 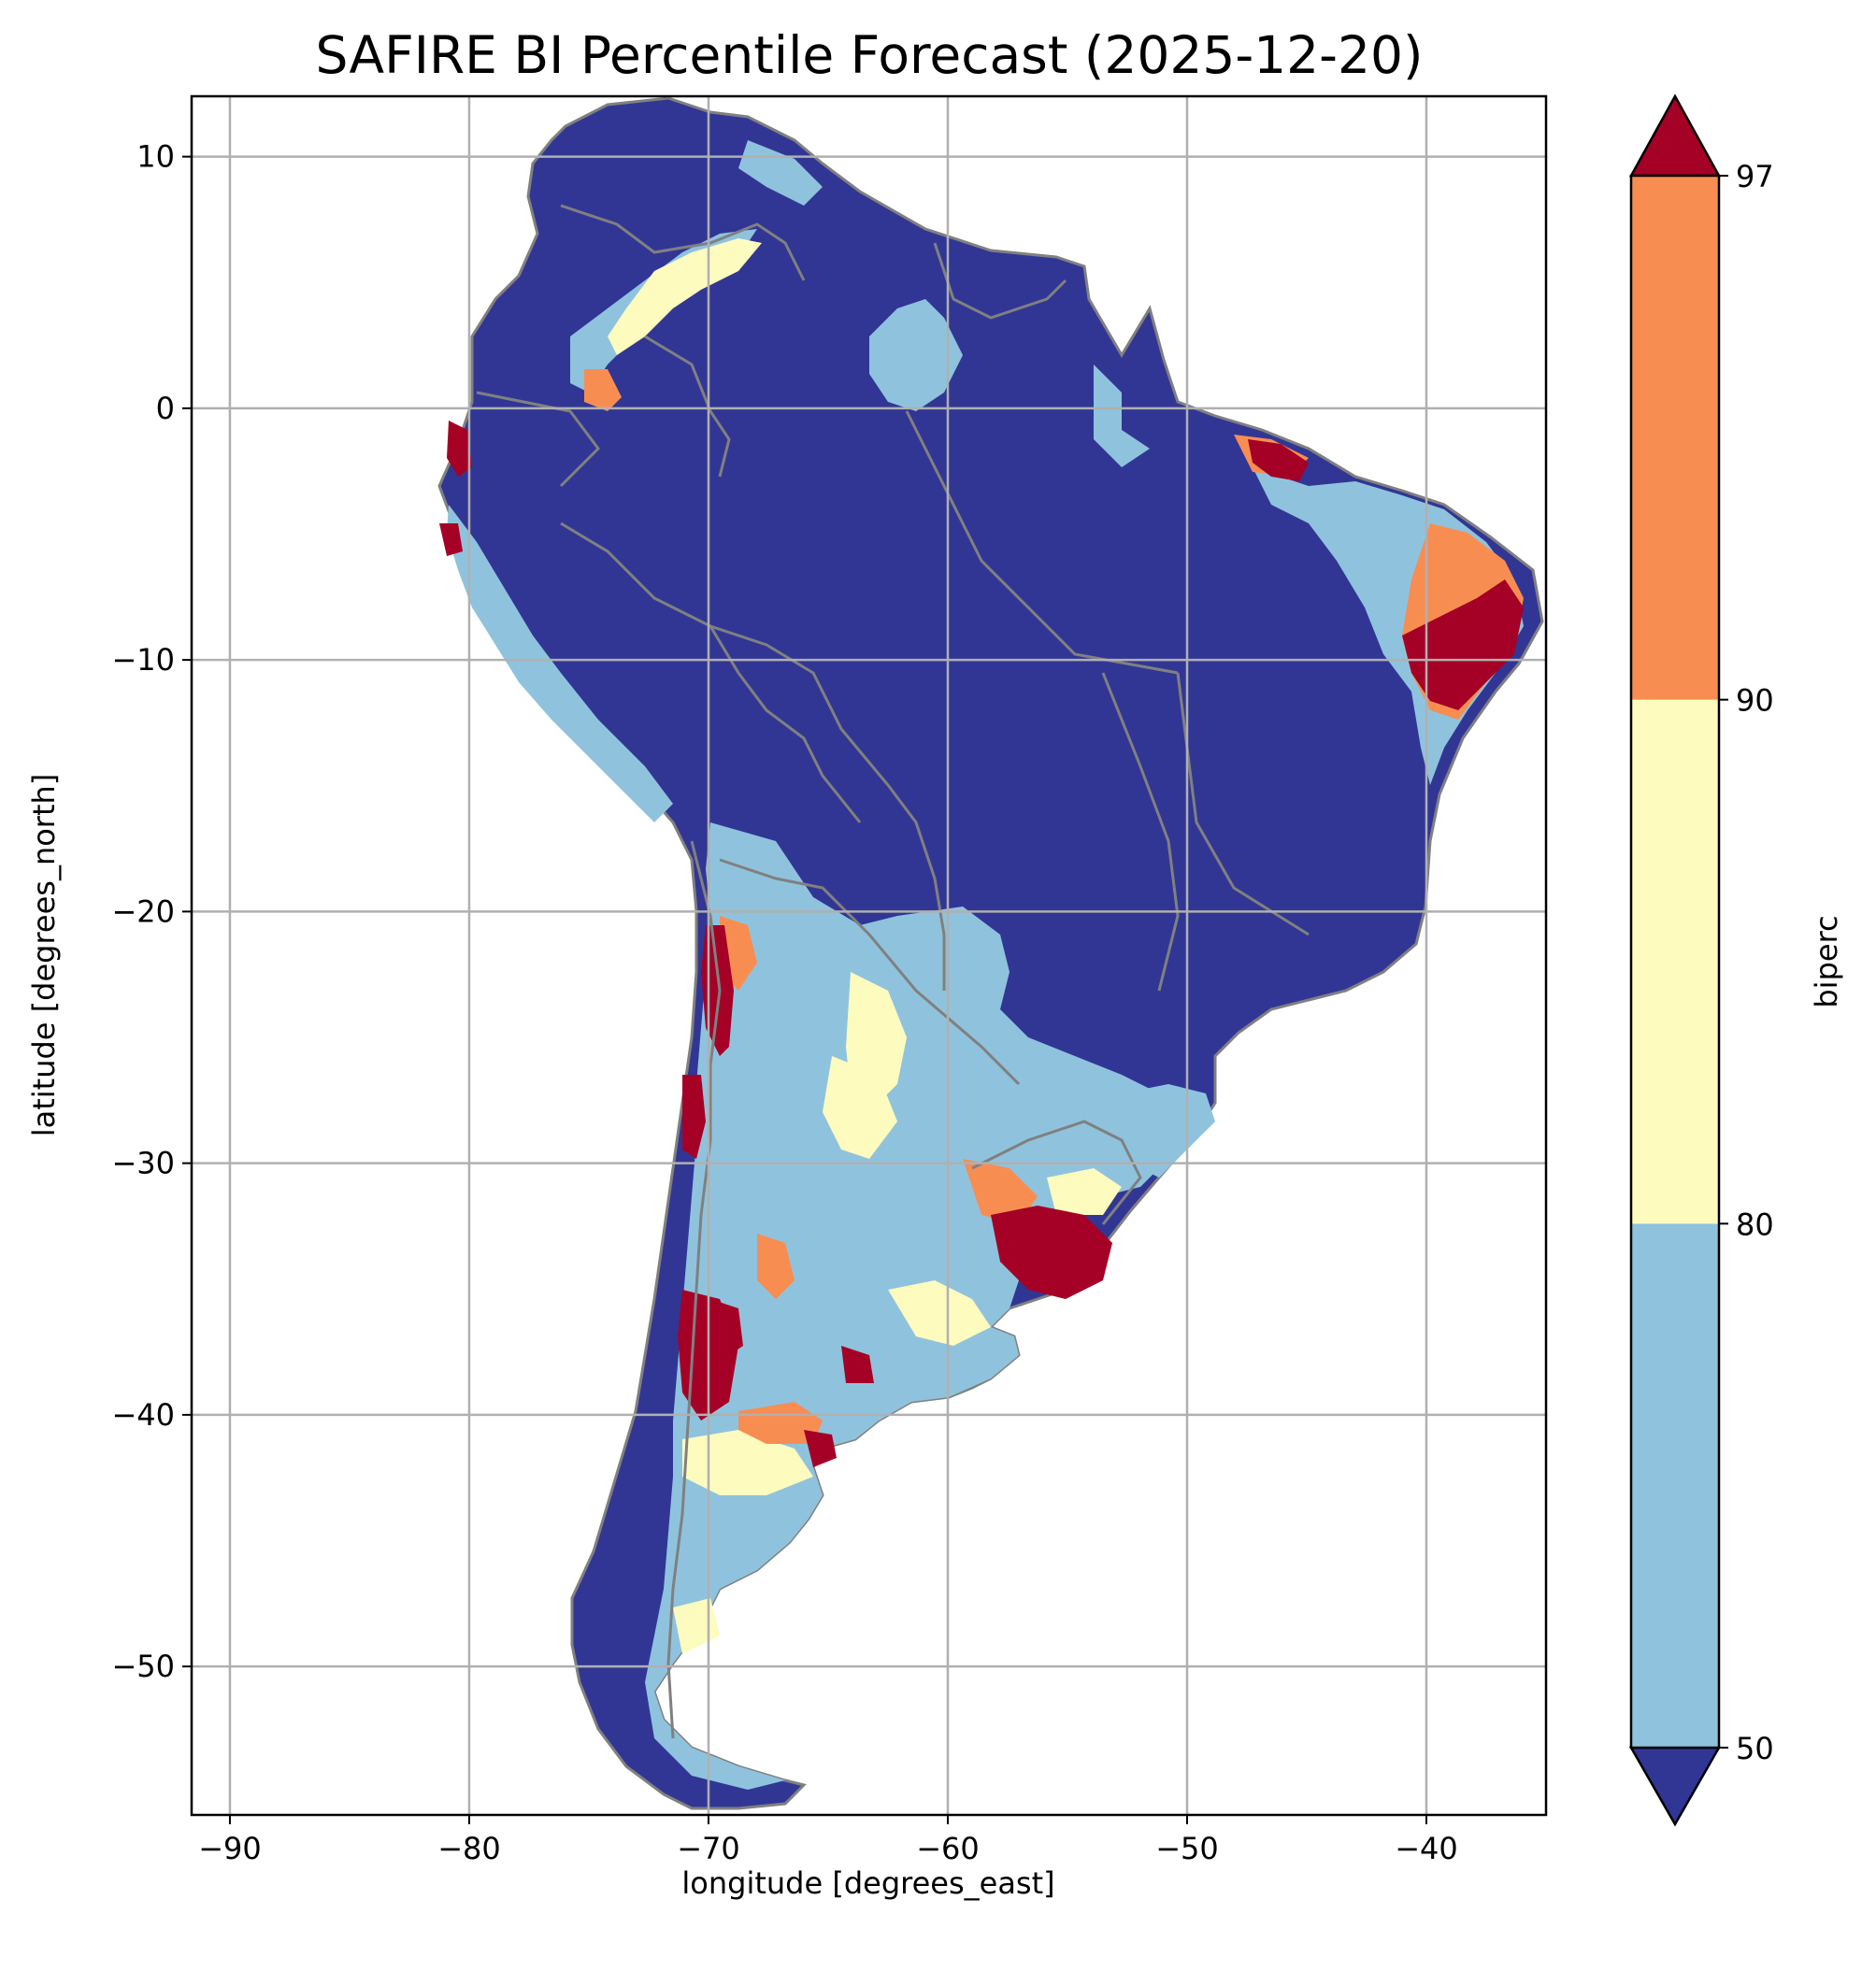 What do you see at coordinates (1675, 135) in the screenshot?
I see `colorbar-over-extension` at bounding box center [1675, 135].